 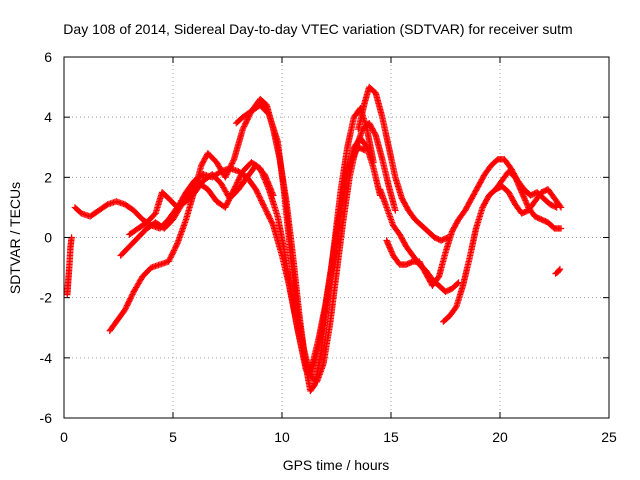 What do you see at coordinates (46, 298) in the screenshot?
I see `y-tick-label: -2` at bounding box center [46, 298].